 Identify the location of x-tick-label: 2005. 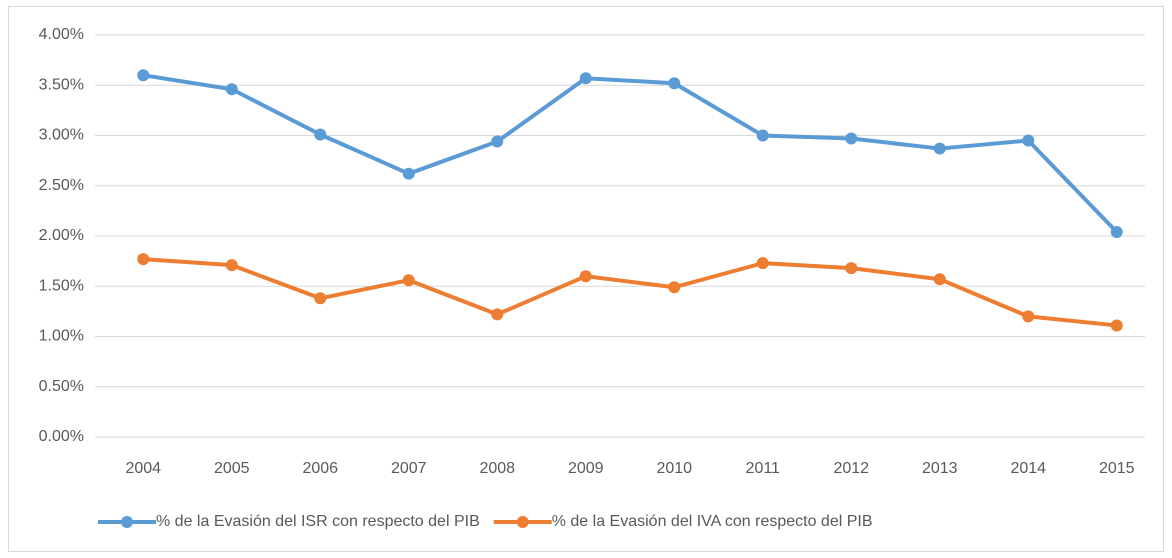
(232, 468).